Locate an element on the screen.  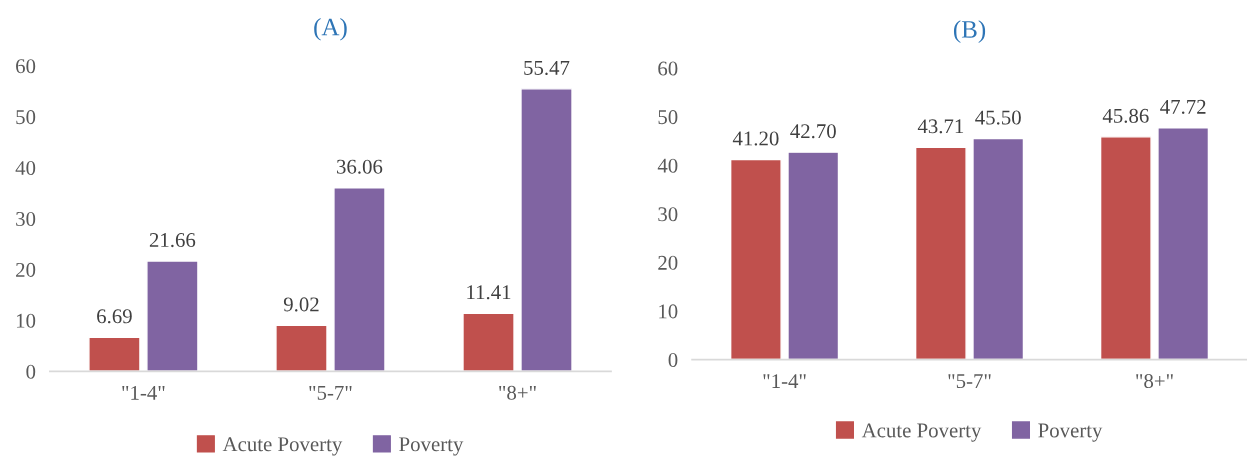
data-label: 45.50 is located at coordinates (998, 117).